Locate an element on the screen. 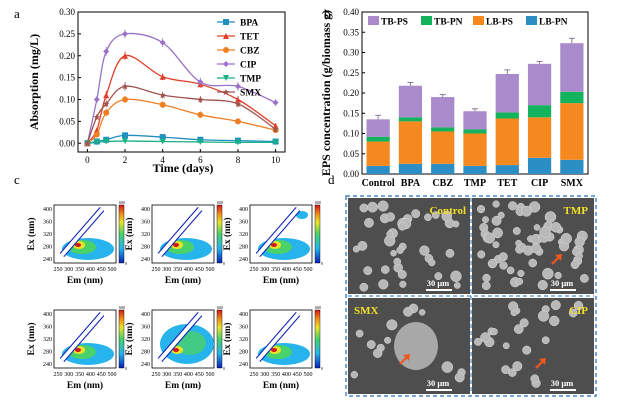 The width and height of the screenshot is (634, 404). x-tick-label: 4 is located at coordinates (162, 160).